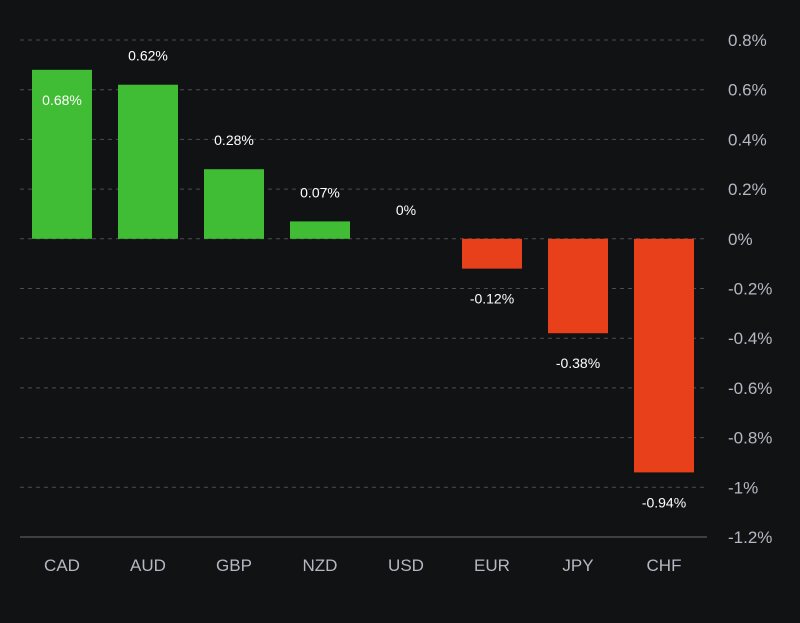 Image resolution: width=800 pixels, height=623 pixels. What do you see at coordinates (148, 565) in the screenshot?
I see `category-label-aud: AUD` at bounding box center [148, 565].